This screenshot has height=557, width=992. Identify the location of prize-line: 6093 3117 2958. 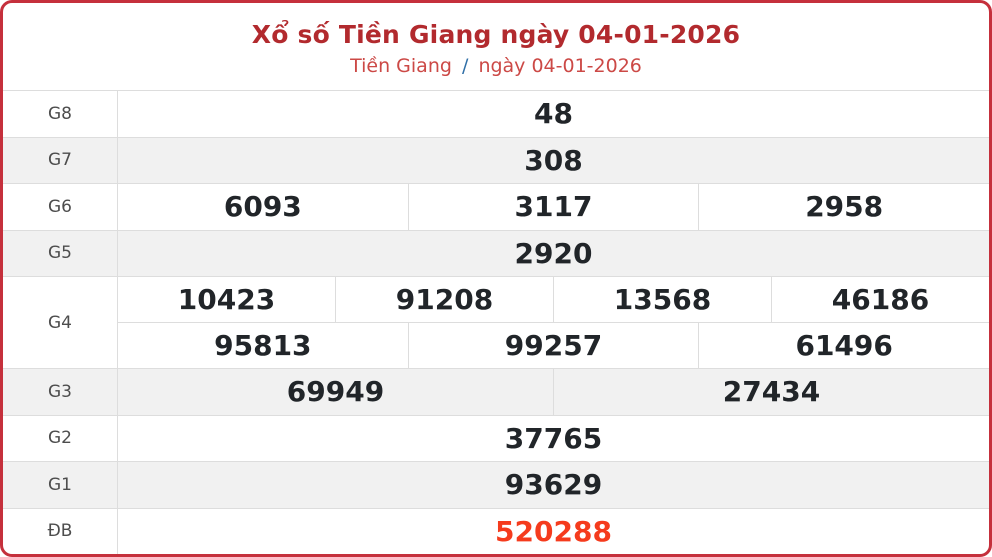
(553, 207).